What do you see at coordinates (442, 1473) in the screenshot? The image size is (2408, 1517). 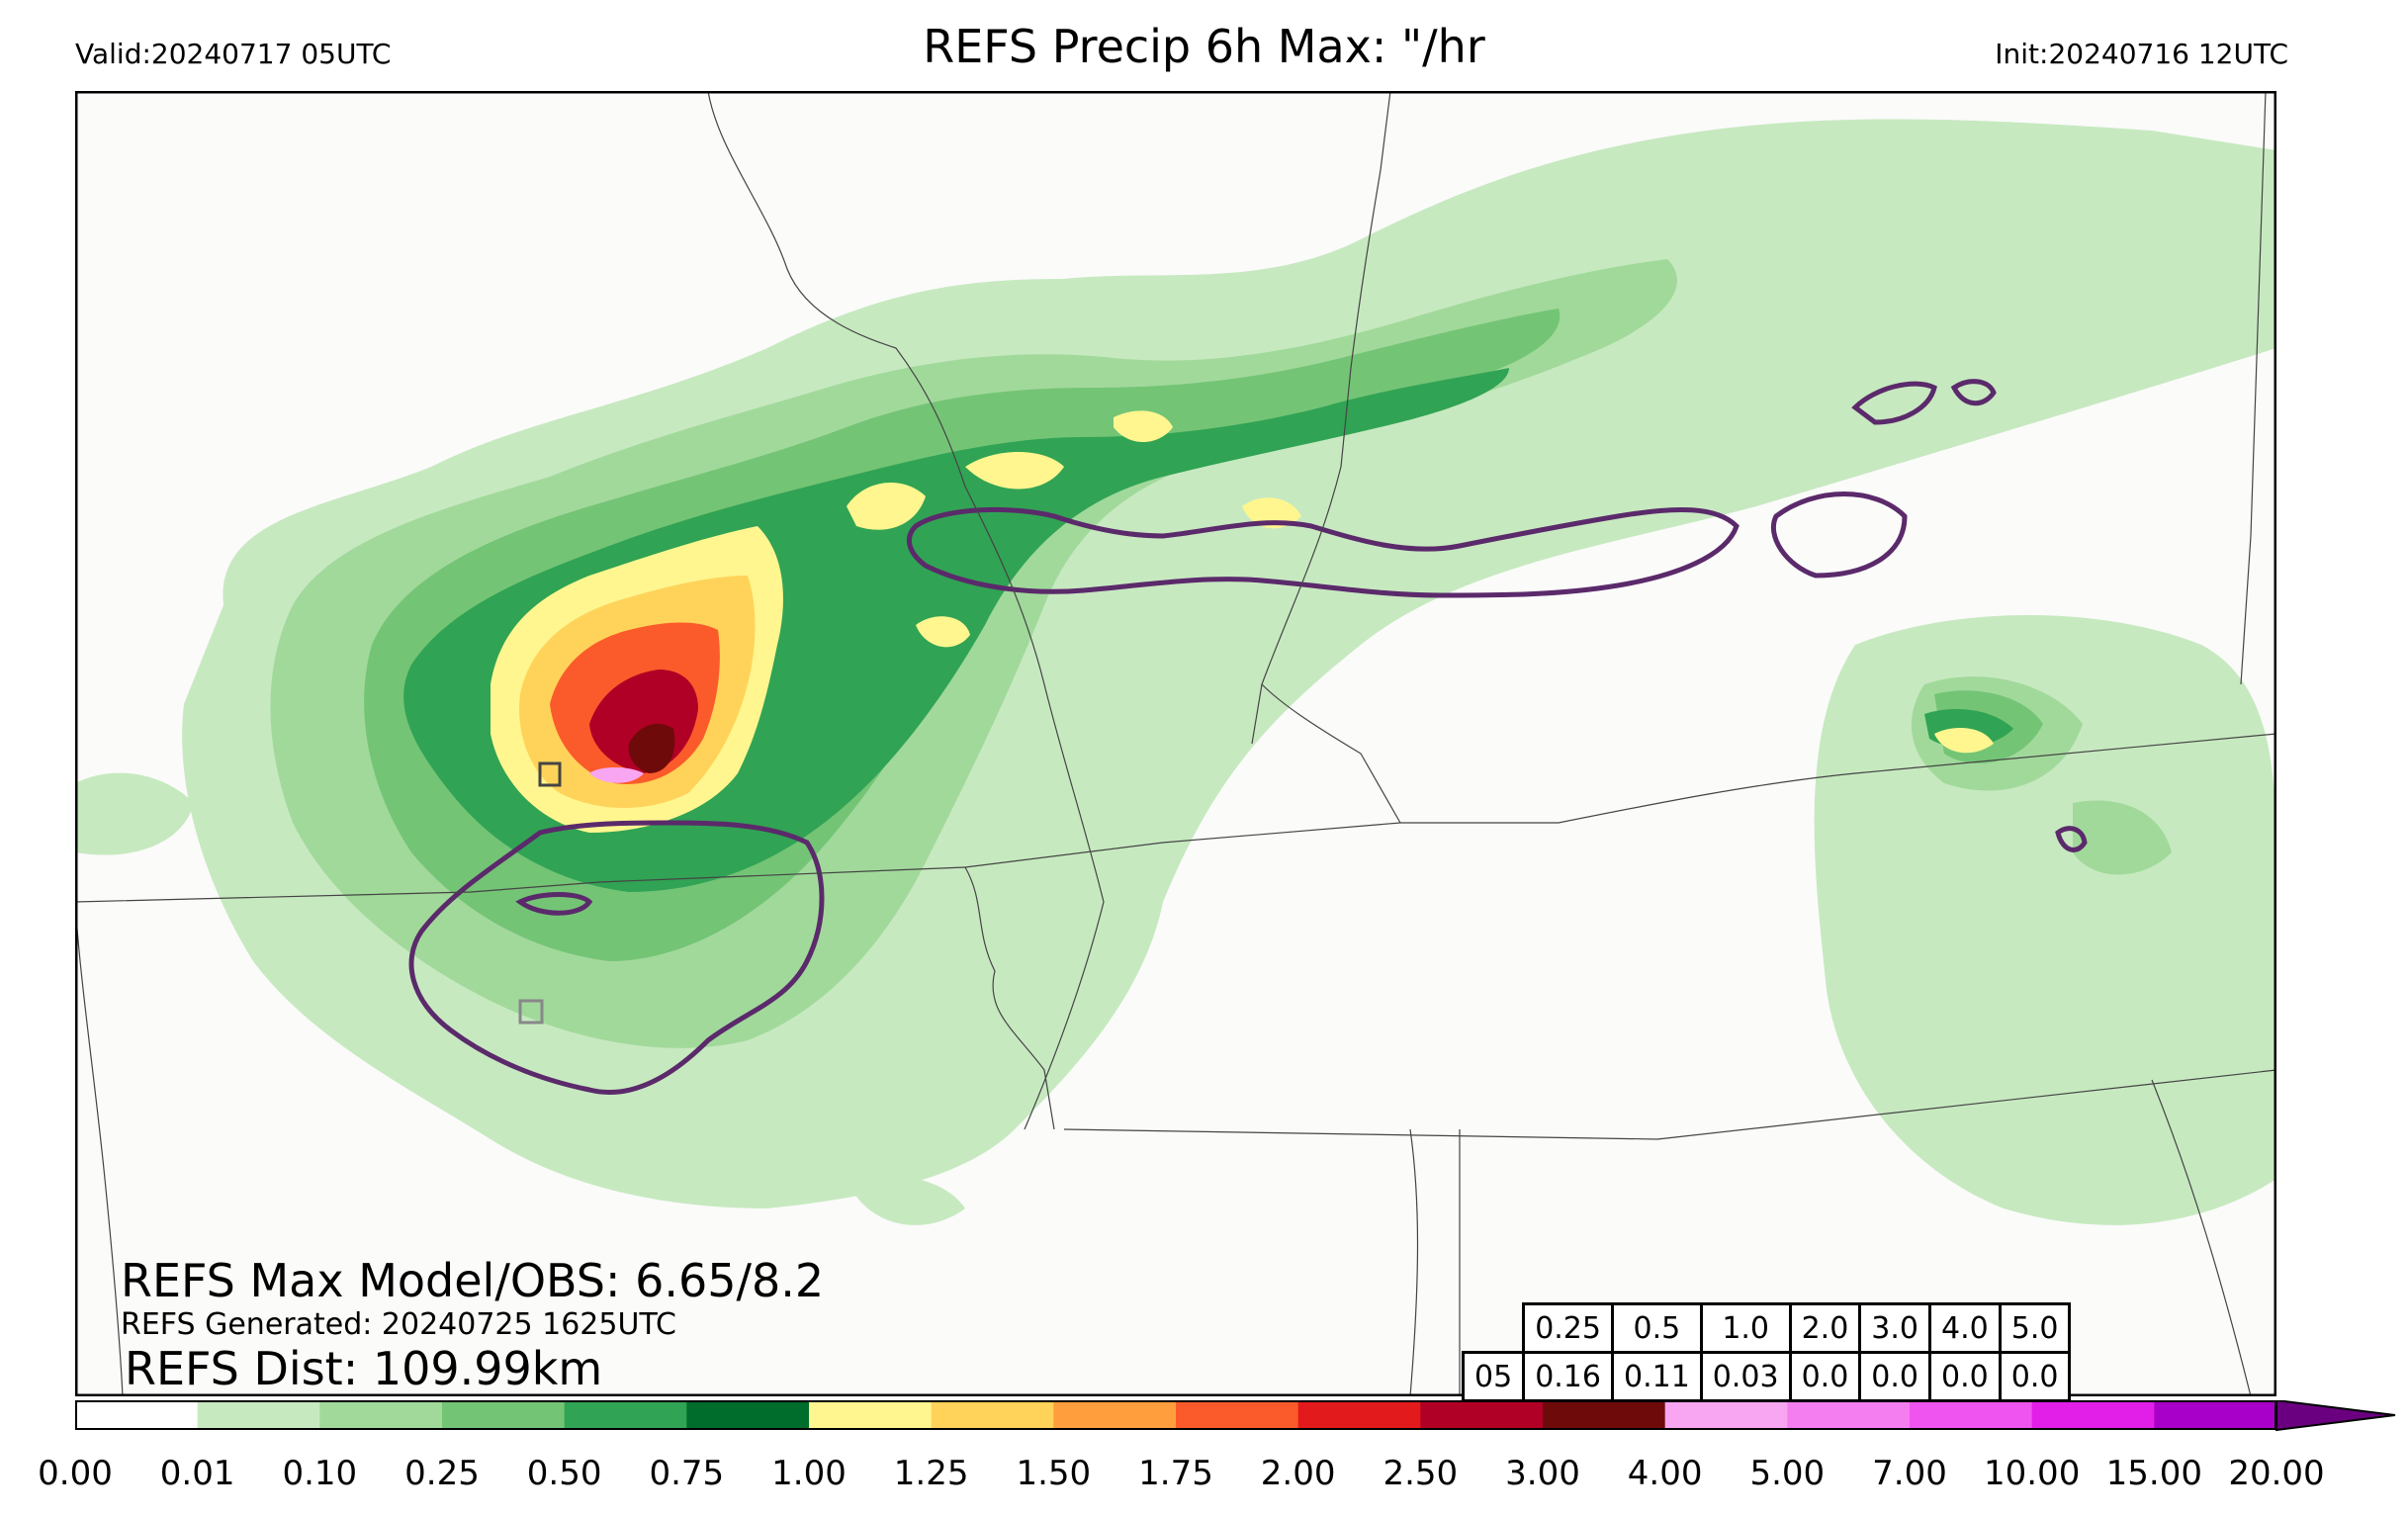 I see `colorbar-tick-label: 0.25` at bounding box center [442, 1473].